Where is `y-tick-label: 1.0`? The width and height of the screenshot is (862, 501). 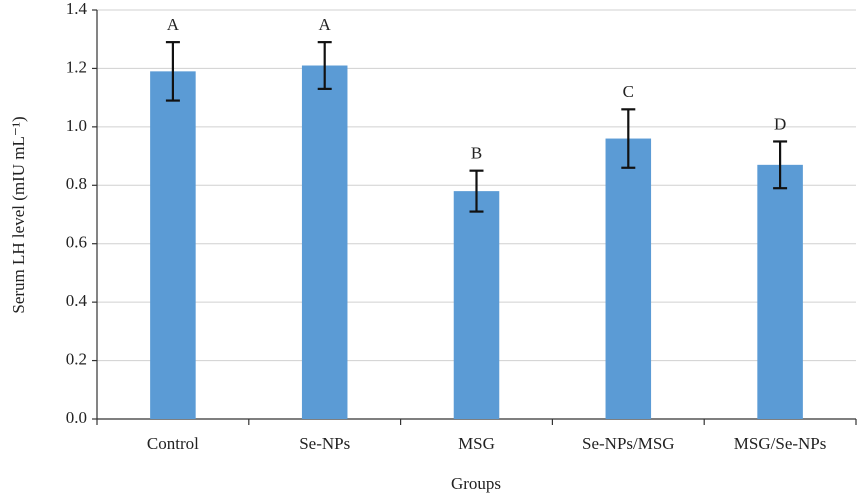 y-tick-label: 1.0 is located at coordinates (76, 125).